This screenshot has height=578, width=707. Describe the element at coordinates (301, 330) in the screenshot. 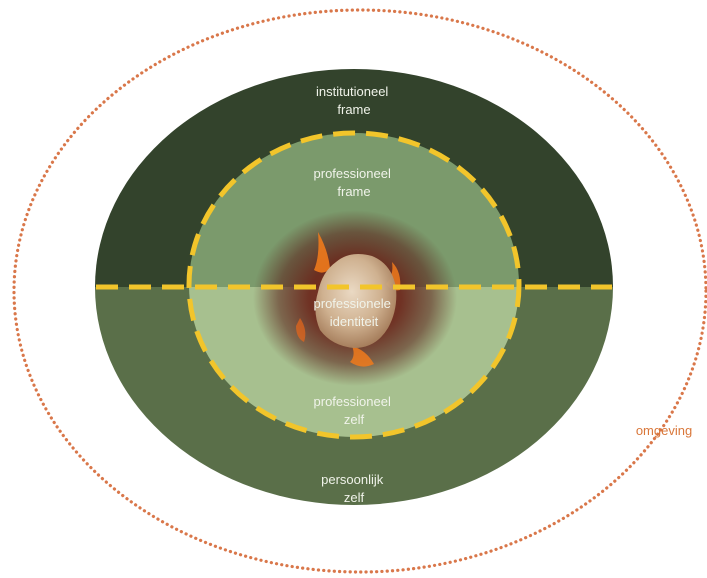

I see `flame-bottom-left` at that location.